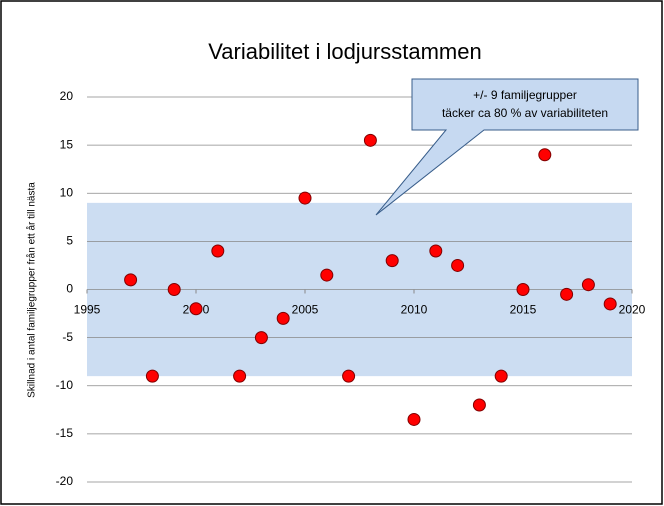 The image size is (664, 506). What do you see at coordinates (632, 310) in the screenshot?
I see `x-tick-label: 2020` at bounding box center [632, 310].